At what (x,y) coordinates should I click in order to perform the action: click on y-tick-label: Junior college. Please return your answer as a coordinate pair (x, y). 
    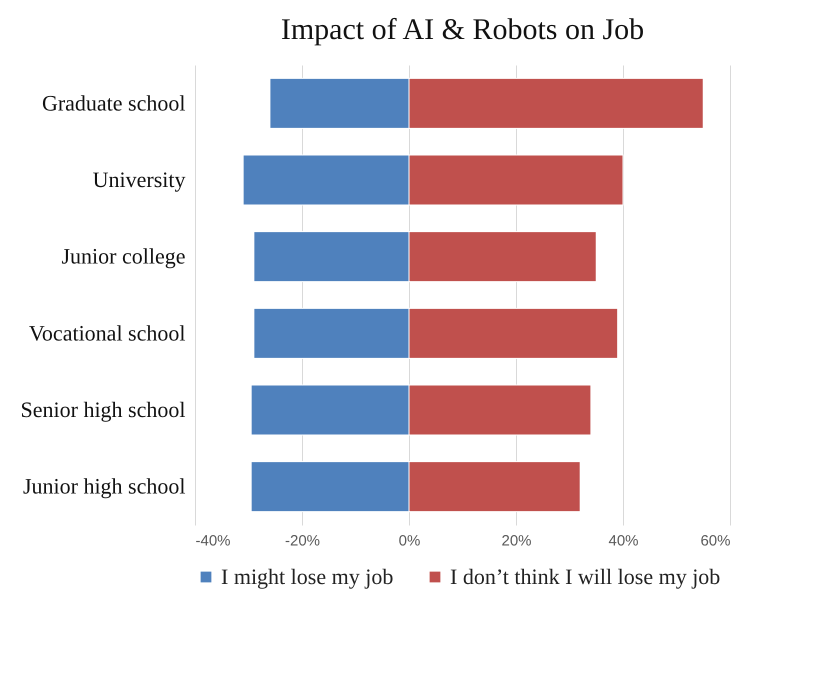
    Looking at the image, I should click on (123, 256).